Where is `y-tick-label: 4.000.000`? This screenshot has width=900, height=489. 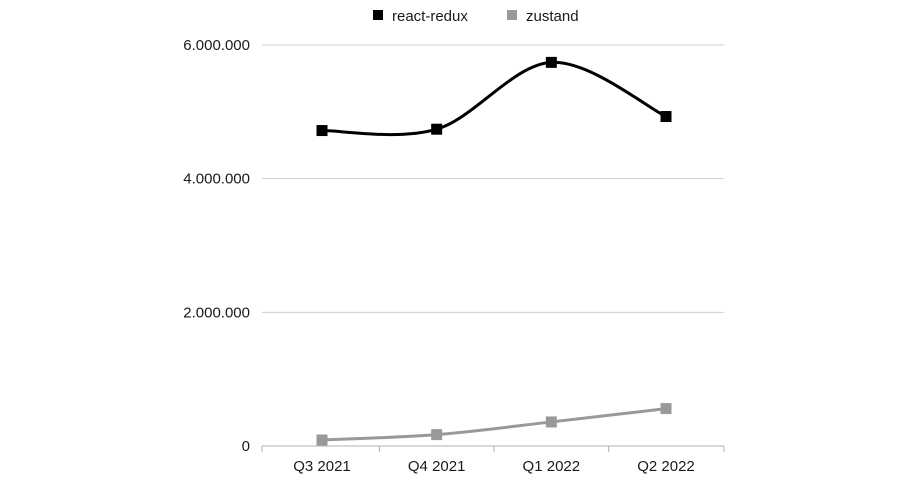 y-tick-label: 4.000.000 is located at coordinates (216, 179).